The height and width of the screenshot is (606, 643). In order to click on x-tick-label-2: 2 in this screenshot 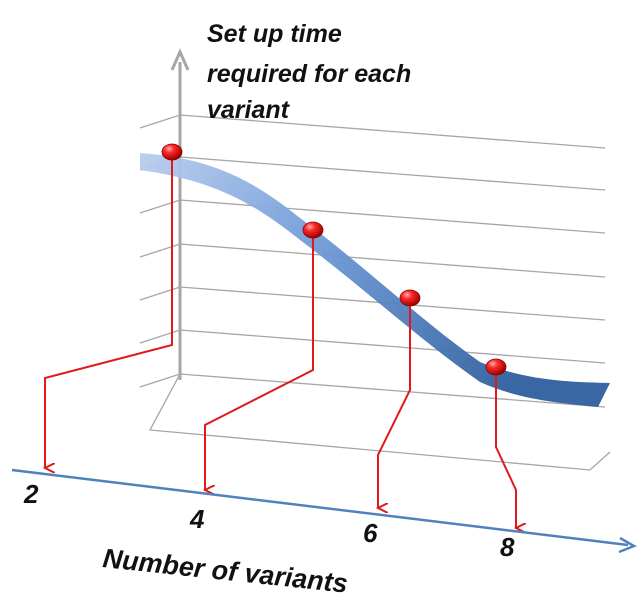, I will do `click(31, 494)`.